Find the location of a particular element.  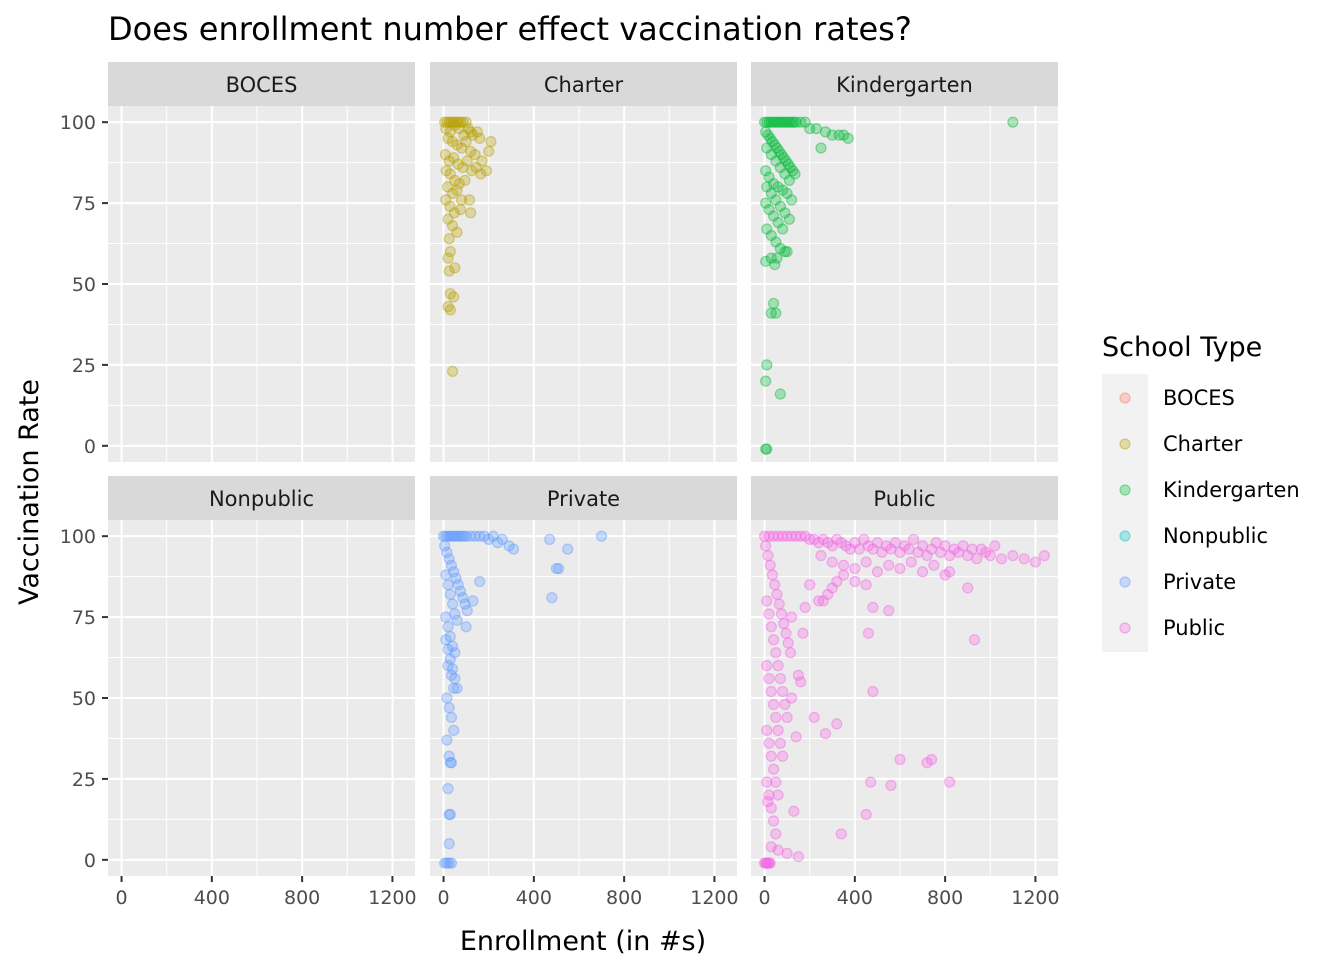

facet-strip-label: Kindergarten is located at coordinates (904, 85).